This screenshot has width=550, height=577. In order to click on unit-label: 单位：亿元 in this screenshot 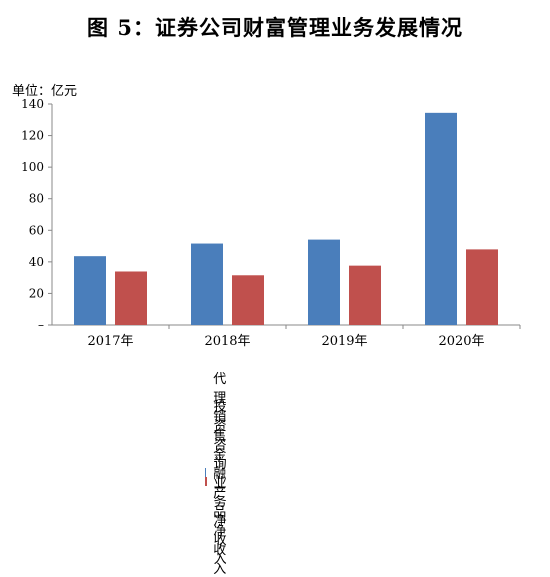, I will do `click(45, 91)`.